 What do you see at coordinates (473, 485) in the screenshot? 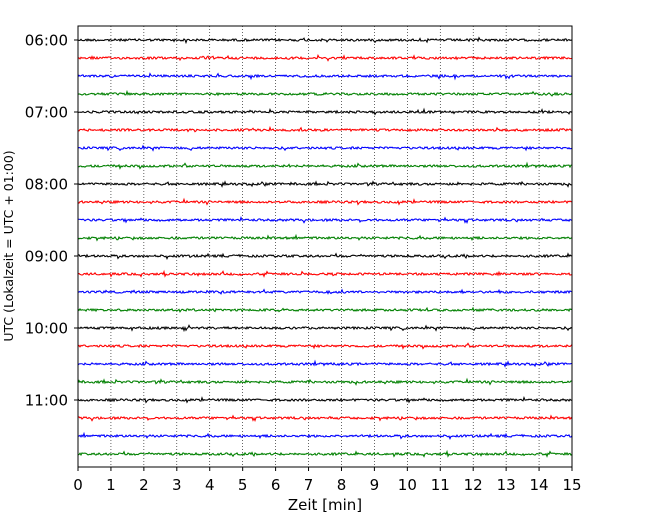
I see `x-tick-label: 12` at bounding box center [473, 485].